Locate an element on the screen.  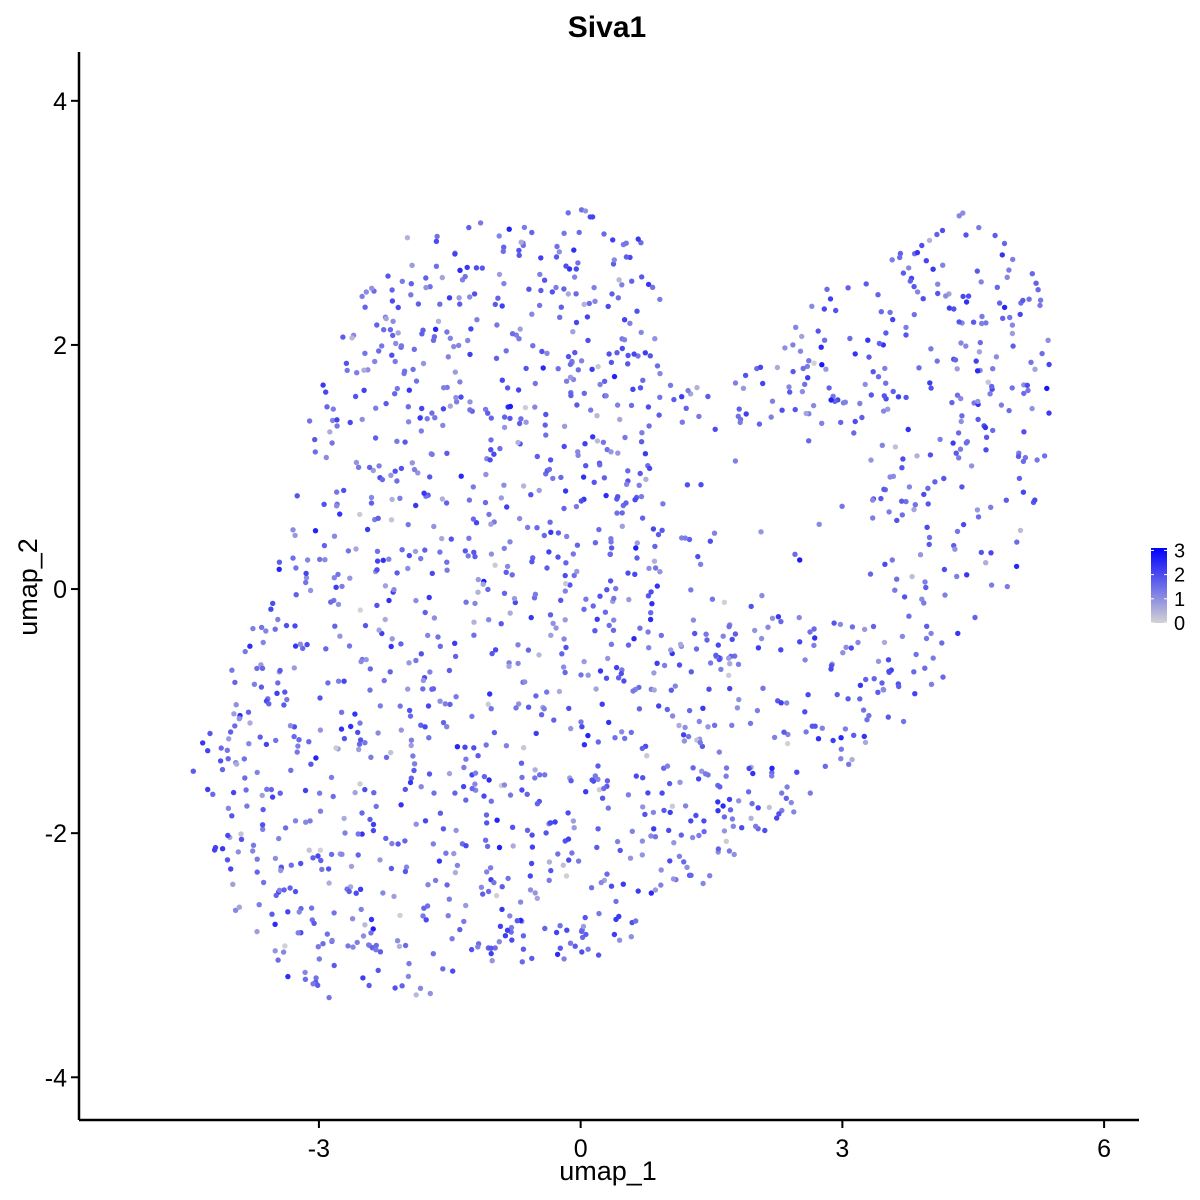
x-tick-label: 3 is located at coordinates (842, 1149).